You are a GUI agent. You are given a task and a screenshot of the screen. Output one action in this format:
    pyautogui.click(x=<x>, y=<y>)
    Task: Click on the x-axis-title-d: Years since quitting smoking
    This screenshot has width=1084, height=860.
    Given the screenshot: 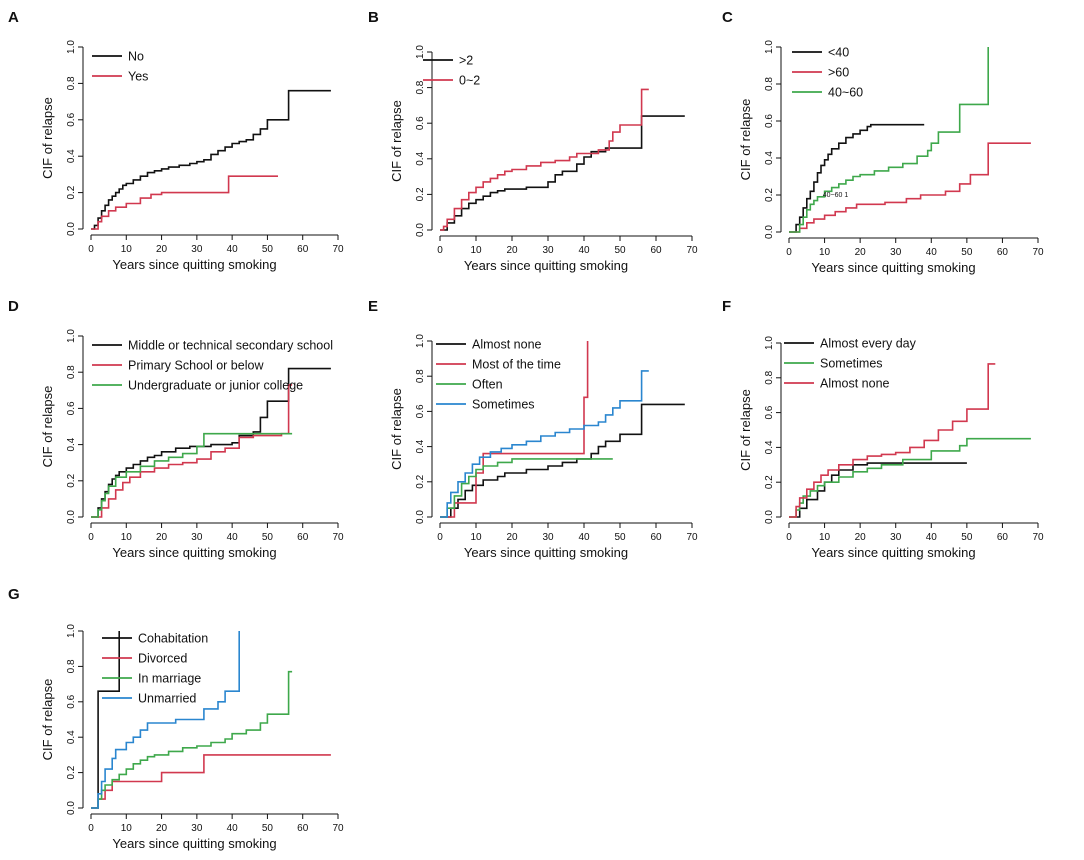 What is the action you would take?
    pyautogui.click(x=194, y=552)
    